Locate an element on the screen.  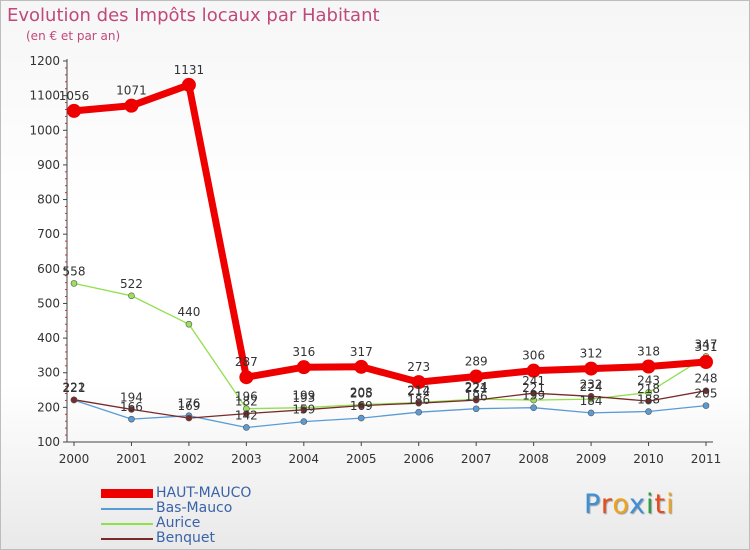
data-label: 218 is located at coordinates (648, 389).